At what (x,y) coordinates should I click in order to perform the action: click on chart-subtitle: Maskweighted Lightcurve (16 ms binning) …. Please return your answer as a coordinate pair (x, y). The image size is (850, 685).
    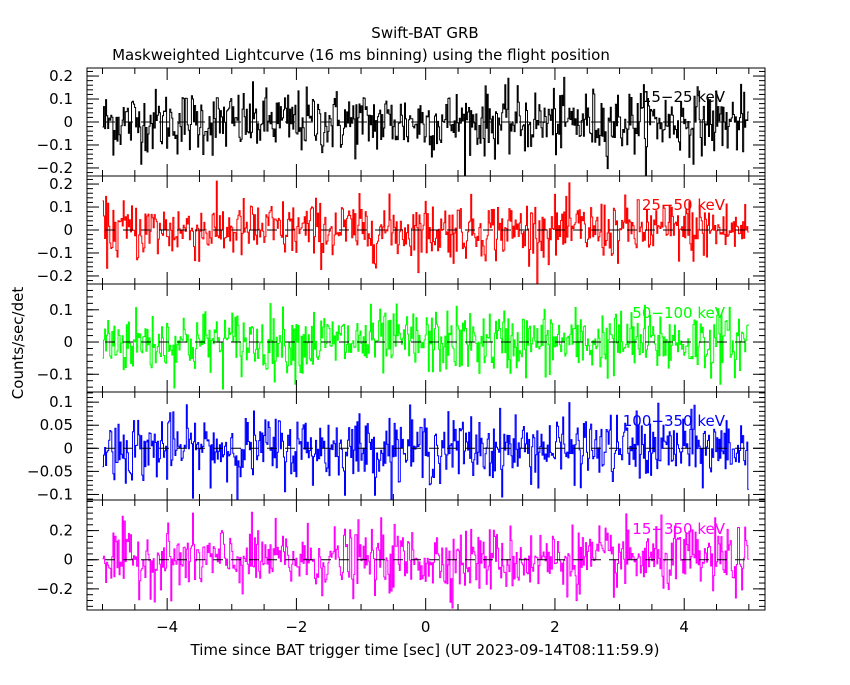
    Looking at the image, I should click on (361, 55).